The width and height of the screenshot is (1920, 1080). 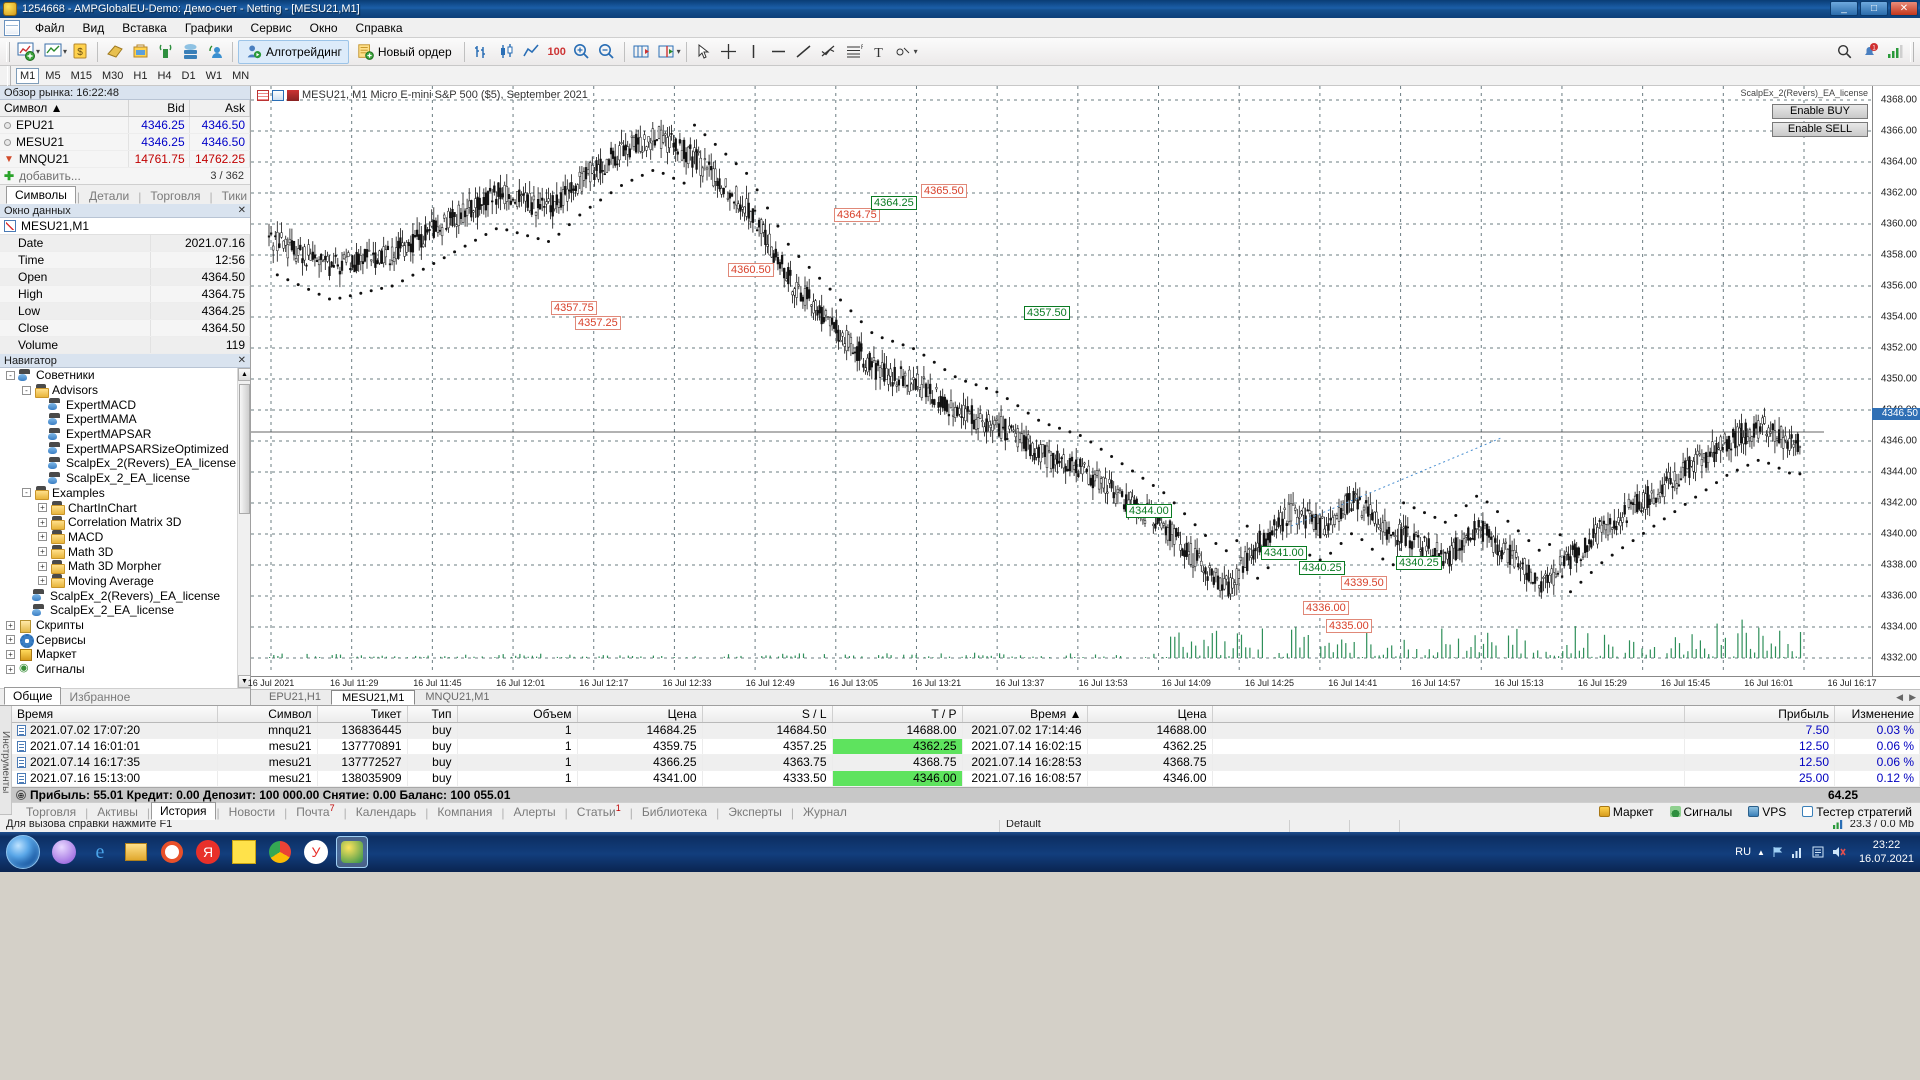 I want to click on tab-news: Новости, so click(x=252, y=811).